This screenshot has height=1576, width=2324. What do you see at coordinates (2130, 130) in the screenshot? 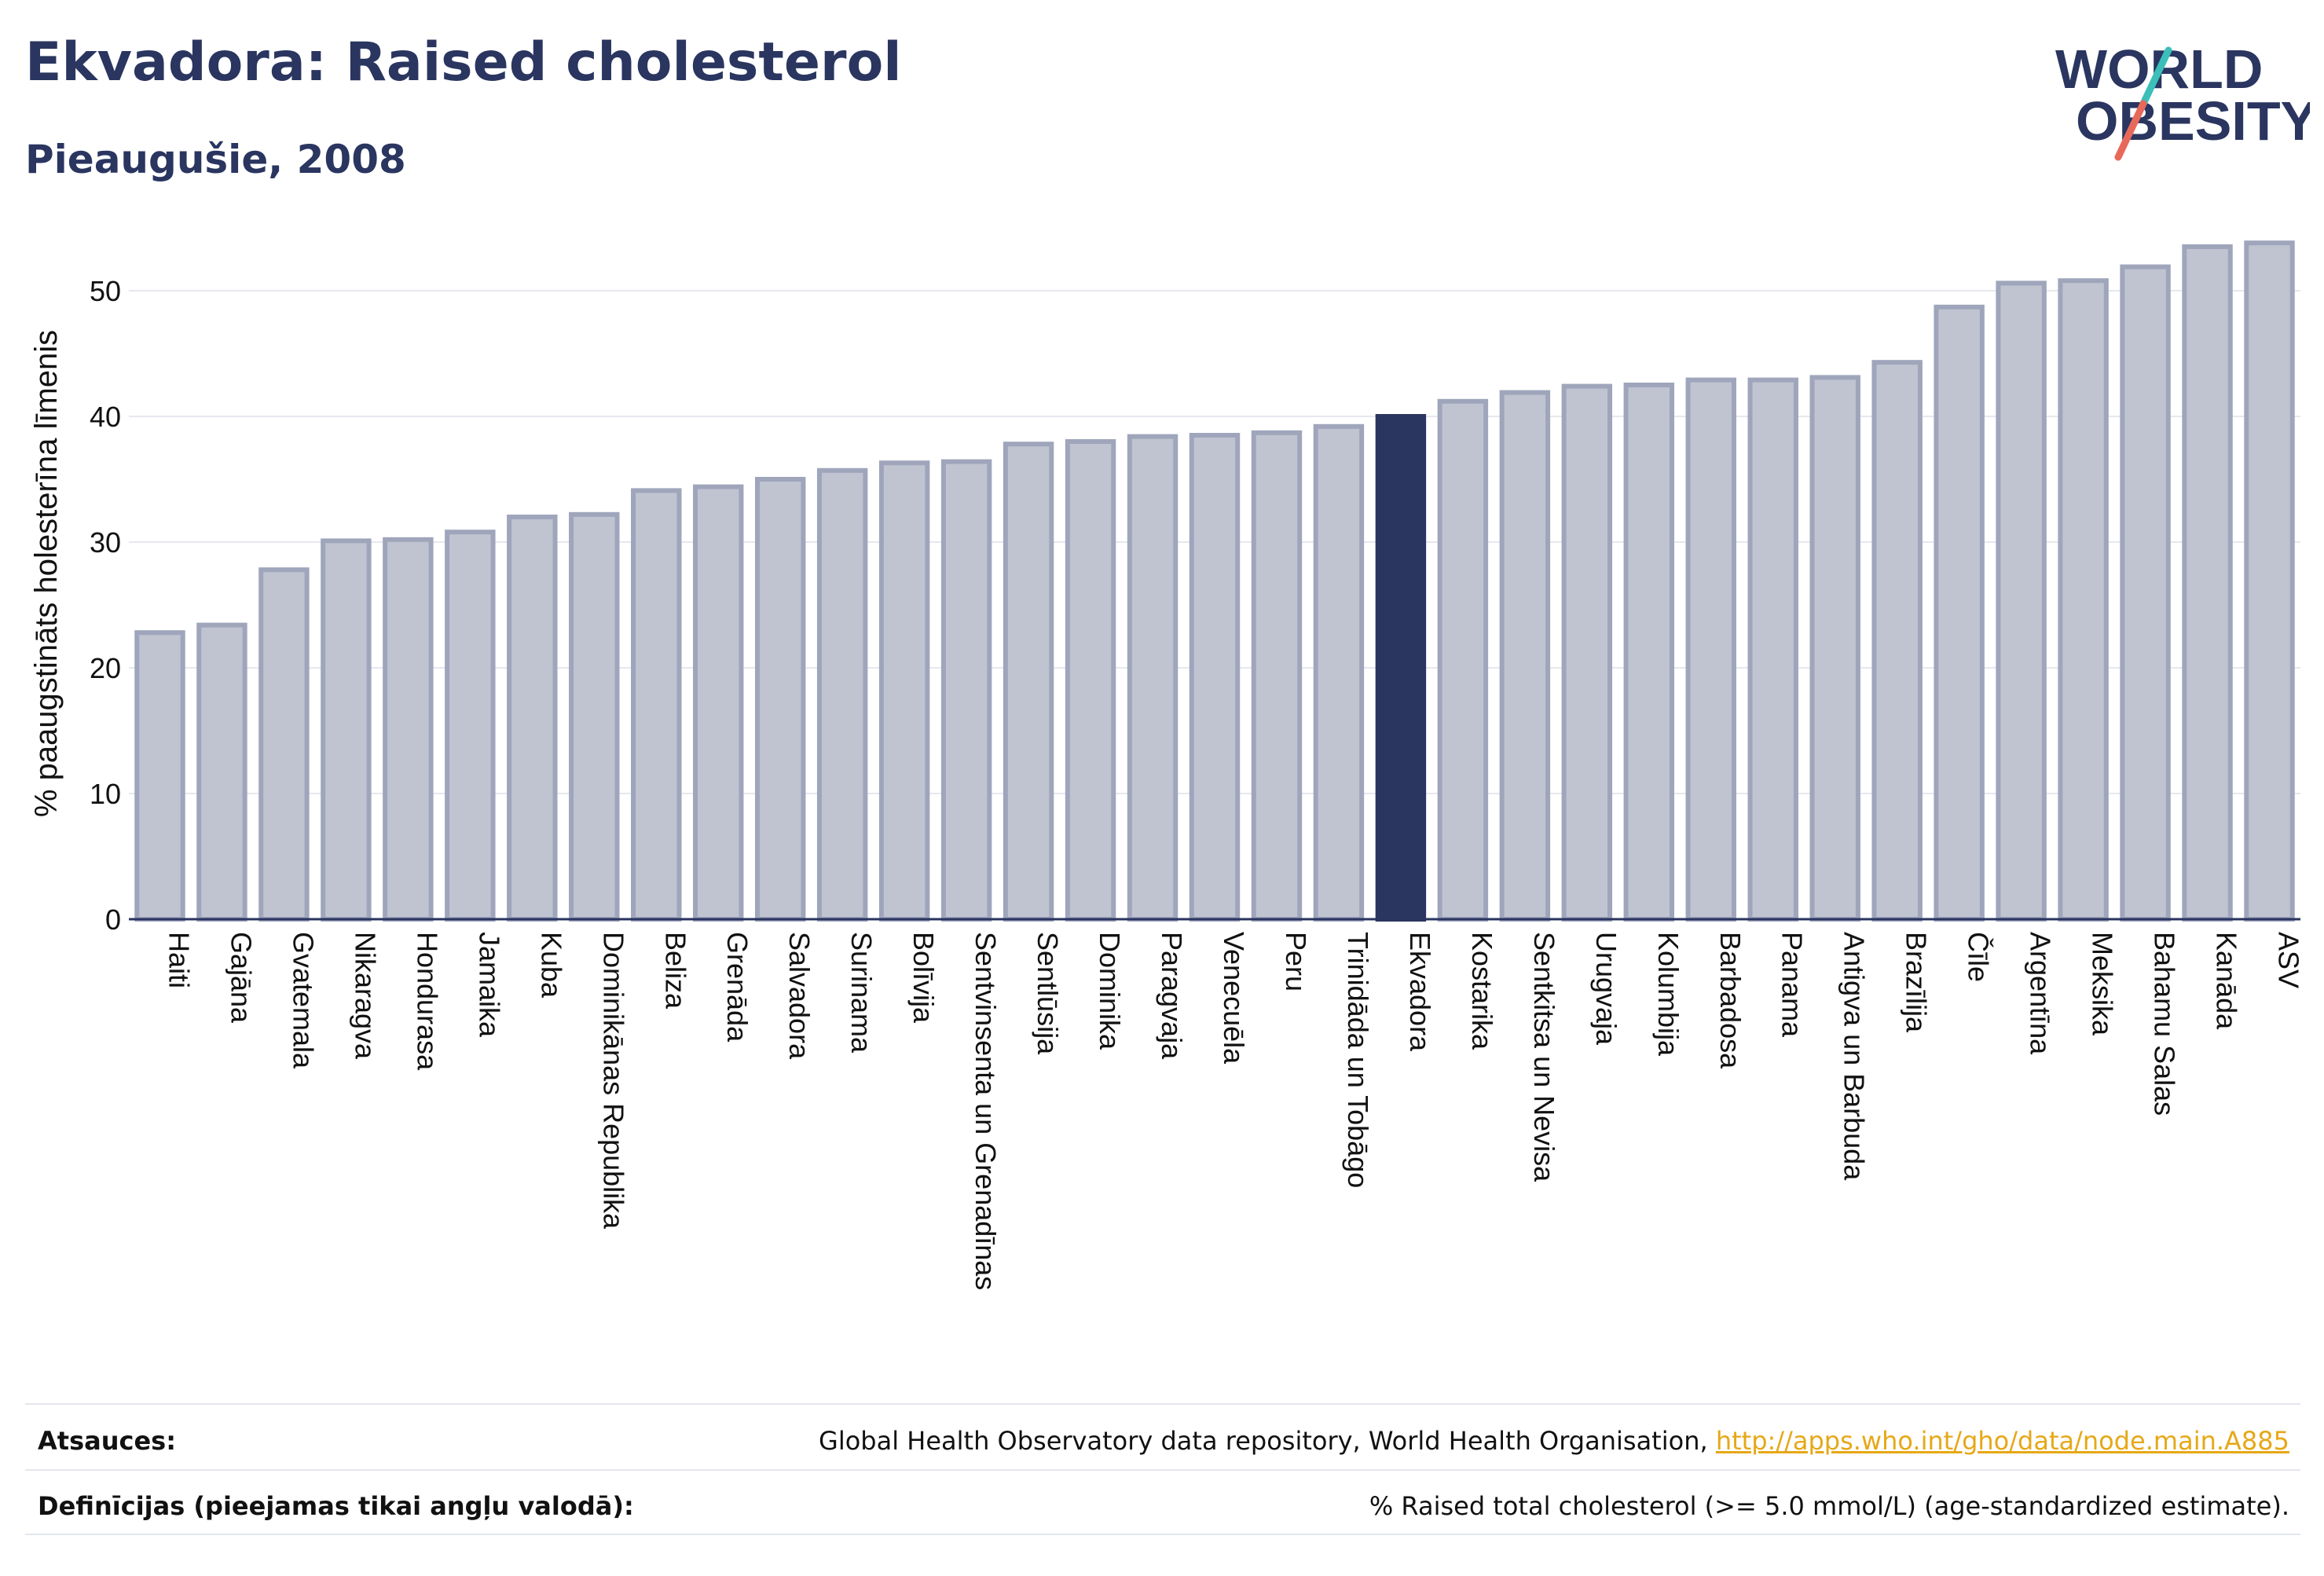
I see `logo-slash-bottom` at bounding box center [2130, 130].